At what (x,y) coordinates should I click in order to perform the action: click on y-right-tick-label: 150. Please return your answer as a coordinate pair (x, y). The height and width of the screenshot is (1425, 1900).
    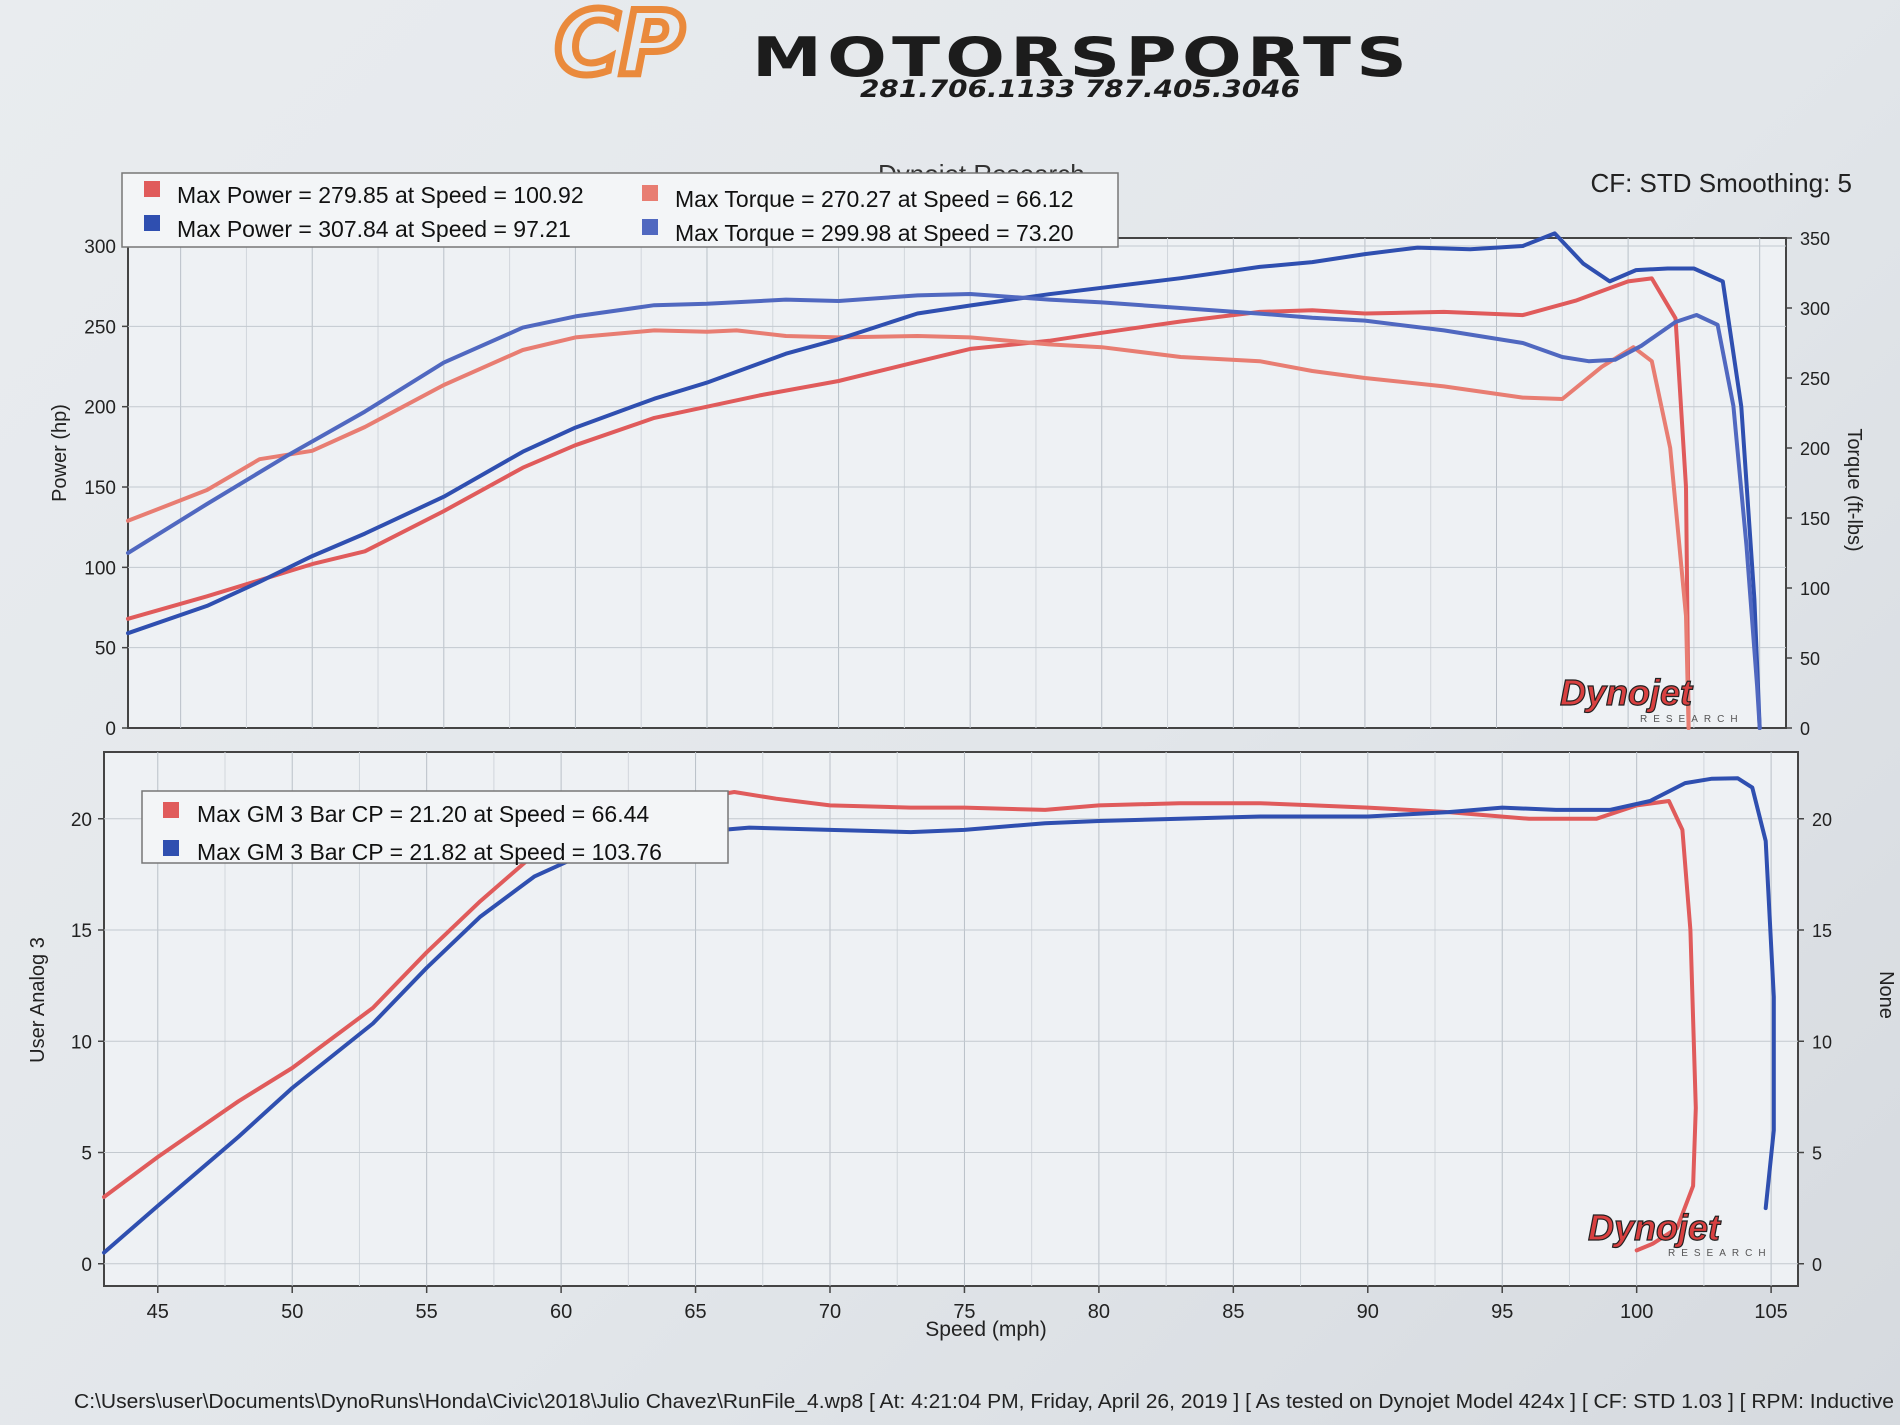
    Looking at the image, I should click on (1815, 519).